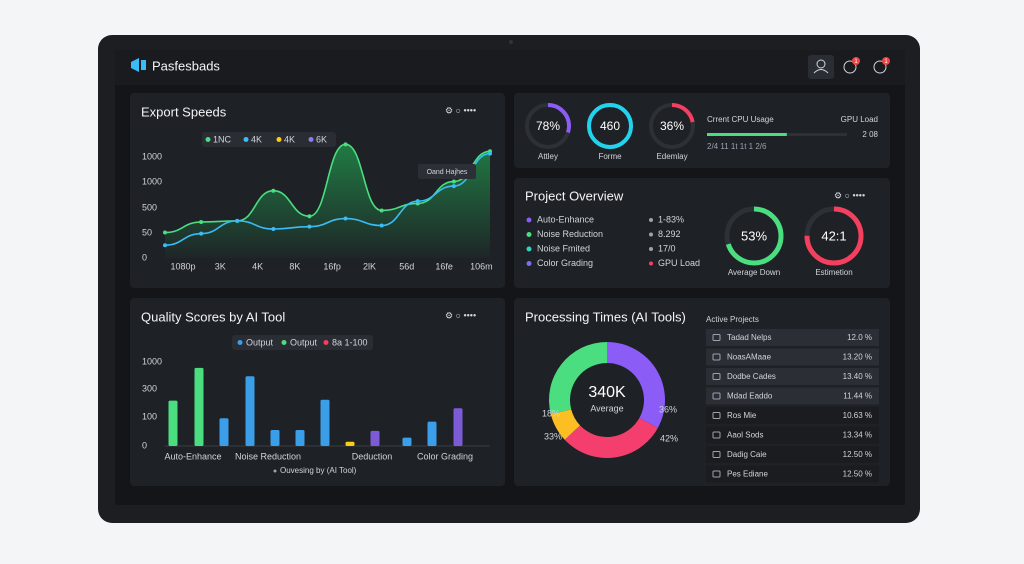  What do you see at coordinates (850, 67) in the screenshot?
I see `notification-icon` at bounding box center [850, 67].